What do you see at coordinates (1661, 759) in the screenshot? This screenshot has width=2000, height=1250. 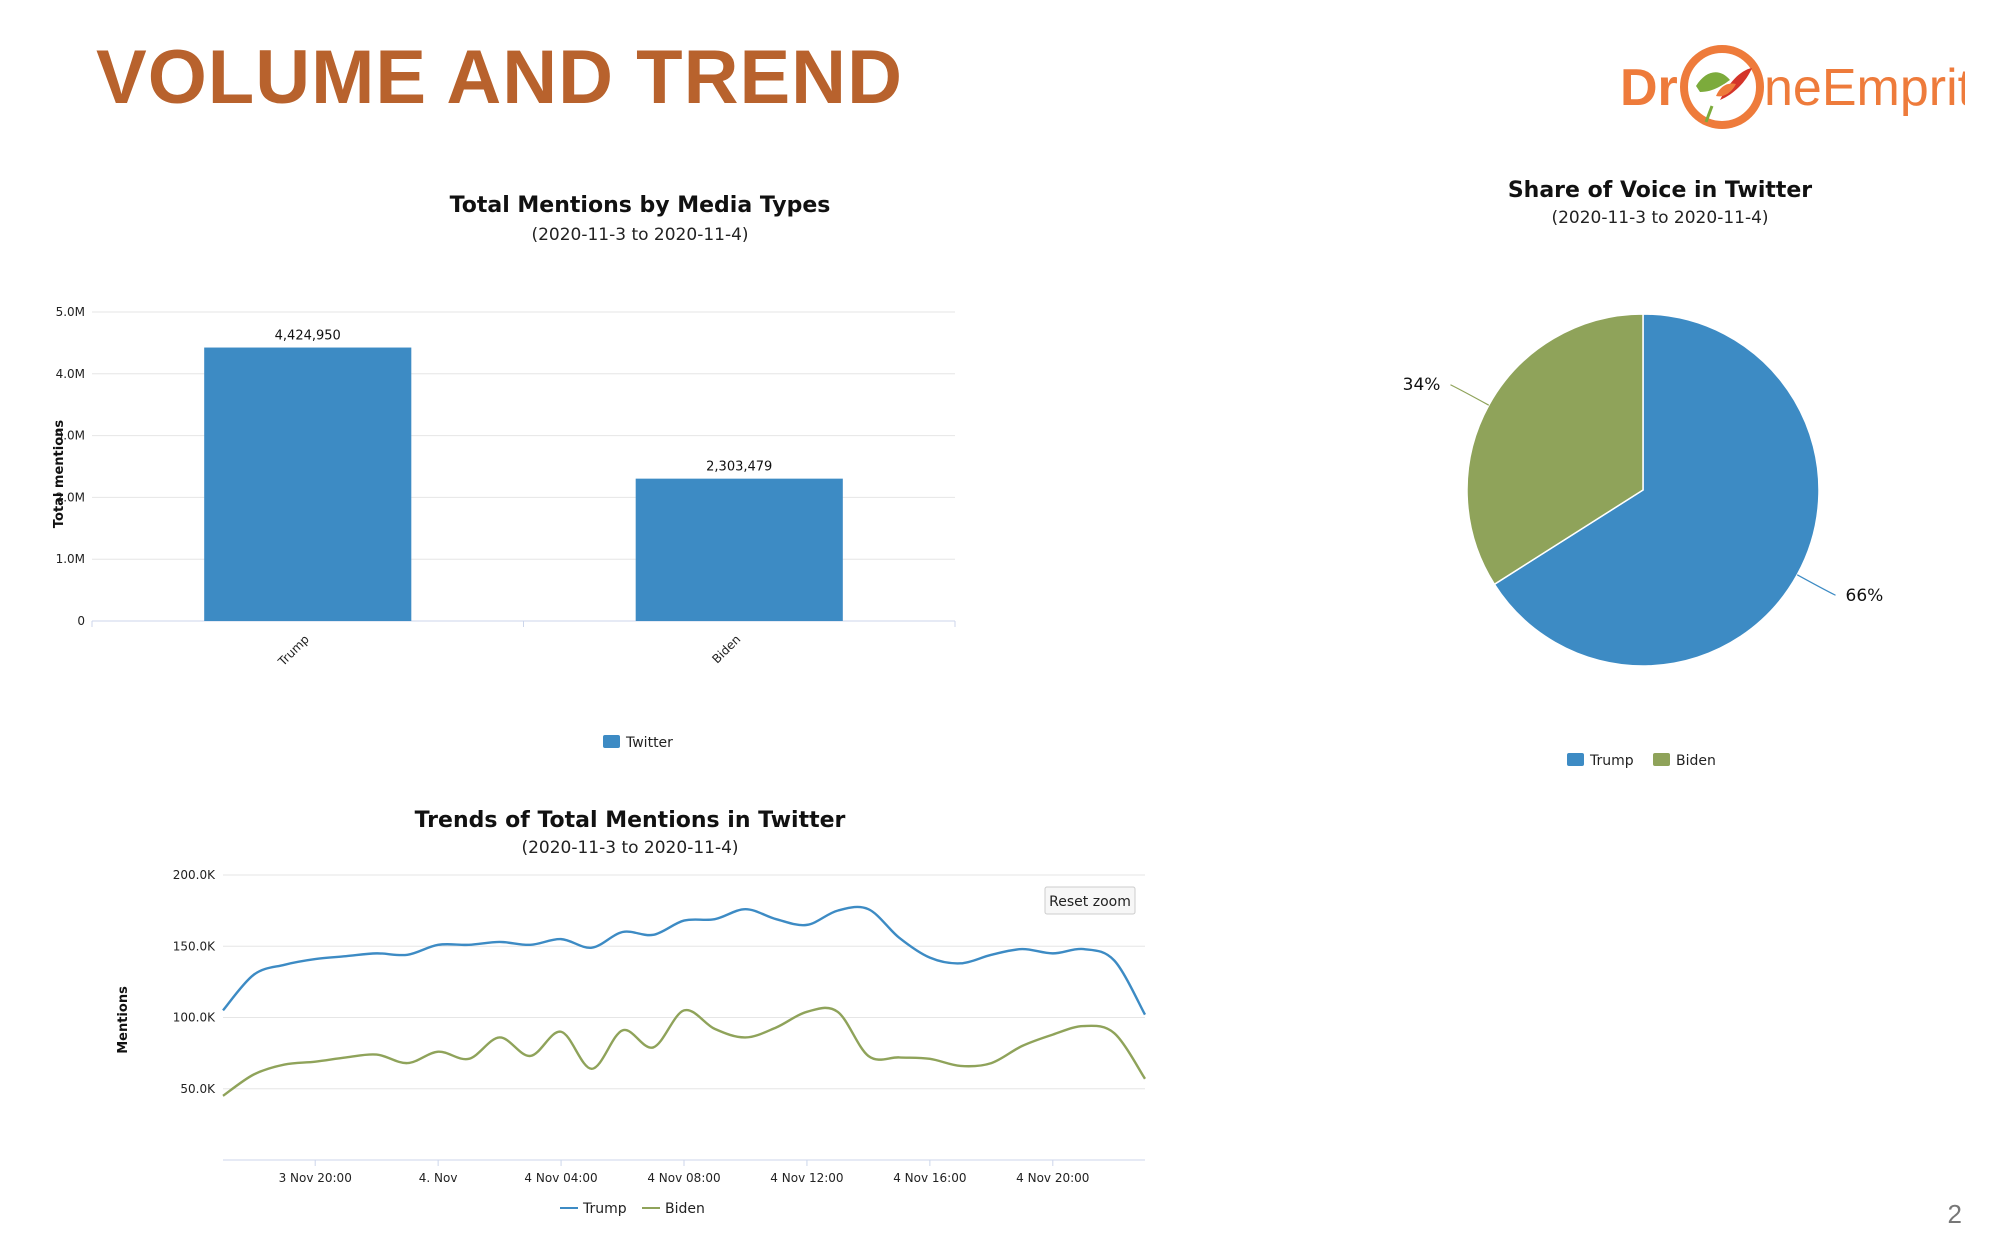 I see `legend-swatch-biden` at bounding box center [1661, 759].